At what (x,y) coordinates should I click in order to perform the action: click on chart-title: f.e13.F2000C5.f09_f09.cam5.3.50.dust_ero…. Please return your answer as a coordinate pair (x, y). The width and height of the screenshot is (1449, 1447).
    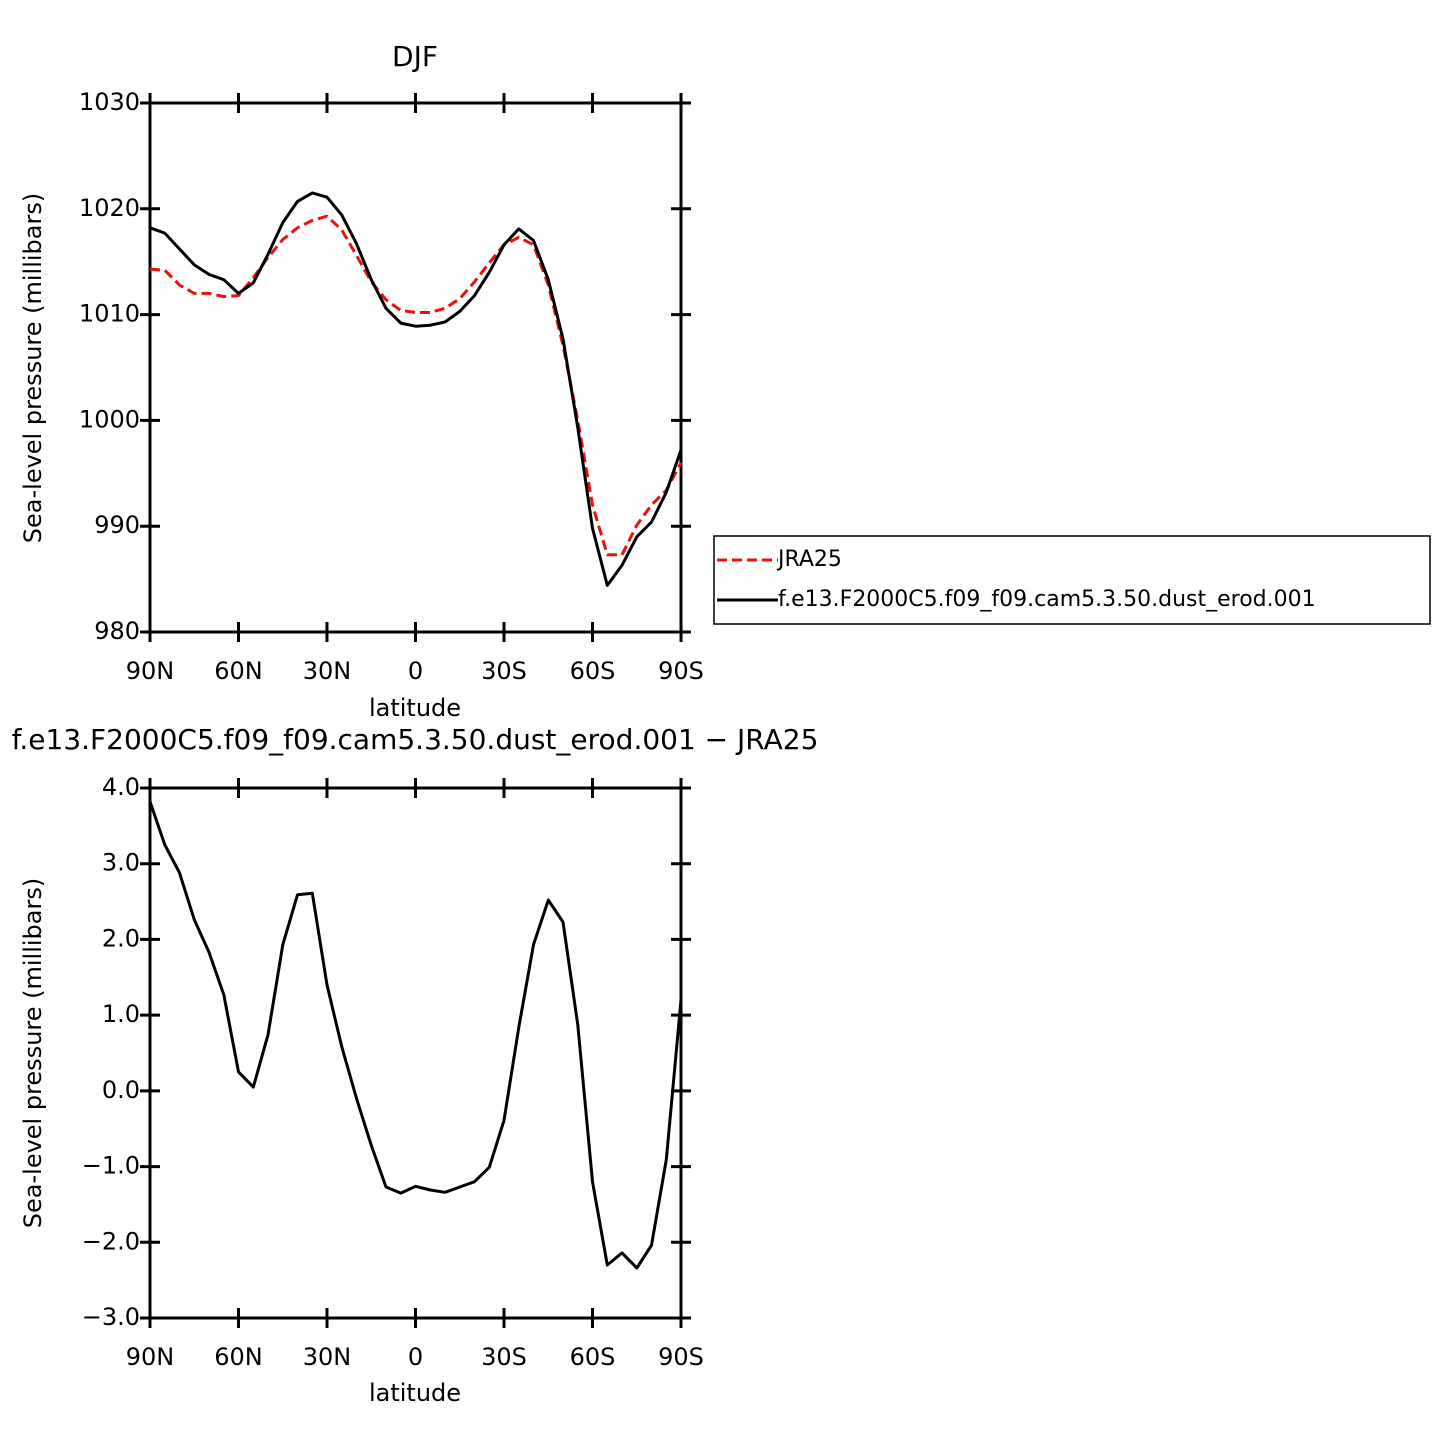
    Looking at the image, I should click on (415, 739).